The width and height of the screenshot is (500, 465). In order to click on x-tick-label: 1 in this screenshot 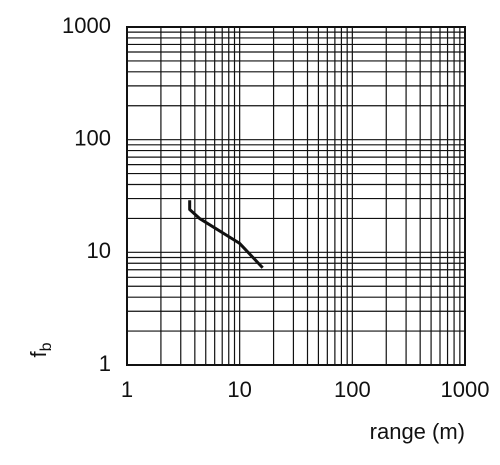, I will do `click(127, 389)`.